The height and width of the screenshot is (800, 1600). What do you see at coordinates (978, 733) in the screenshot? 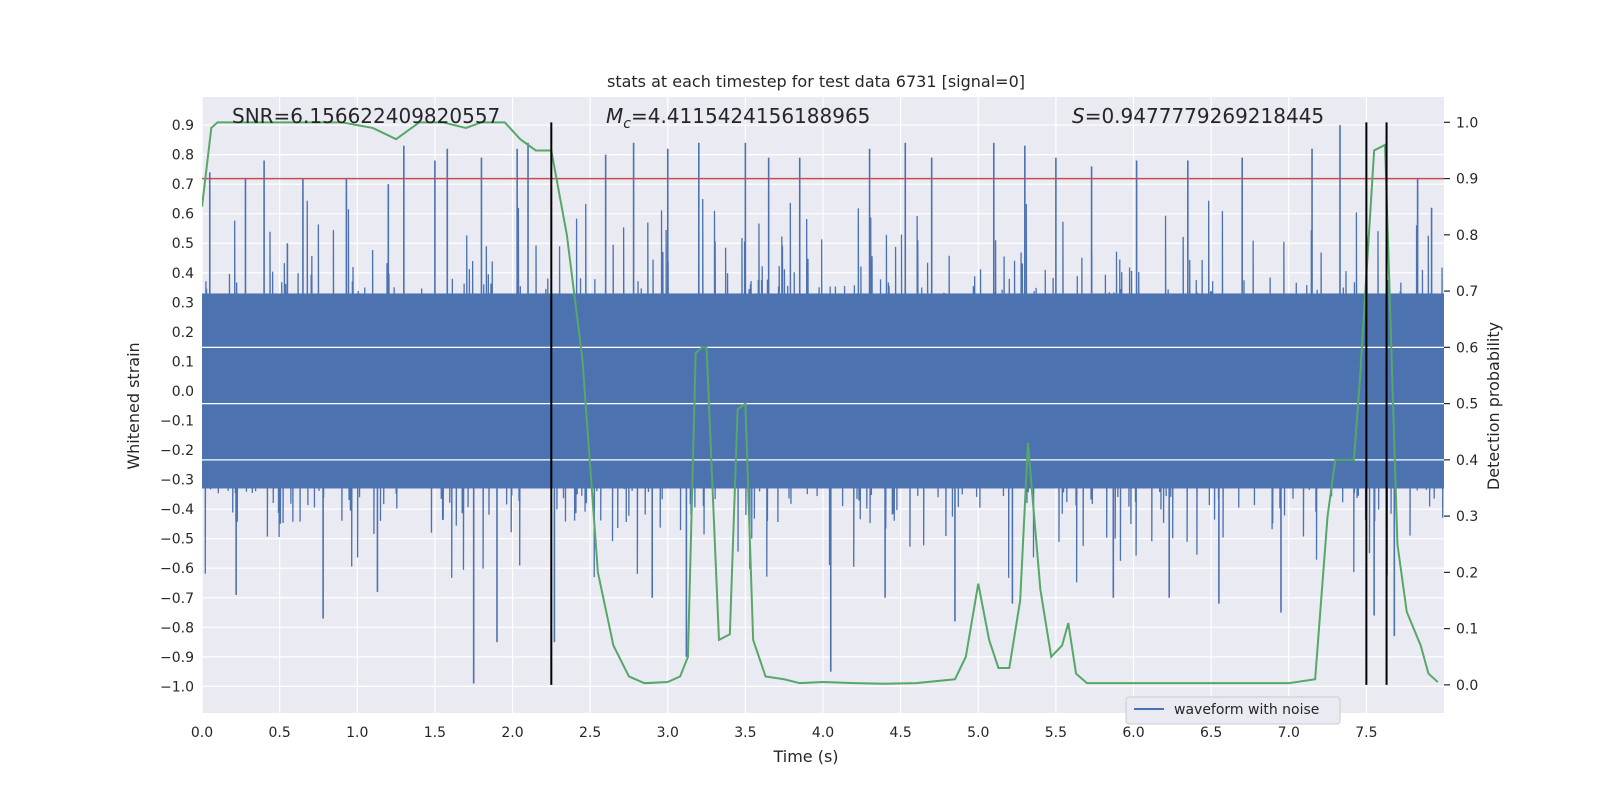
I see `x-tick-label: 5.0` at bounding box center [978, 733].